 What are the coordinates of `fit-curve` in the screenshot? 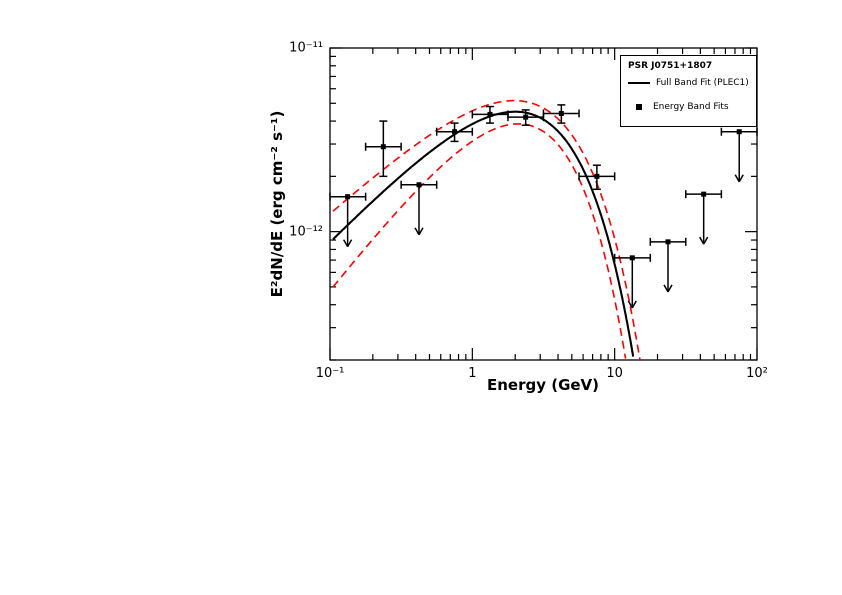 It's located at (483, 233).